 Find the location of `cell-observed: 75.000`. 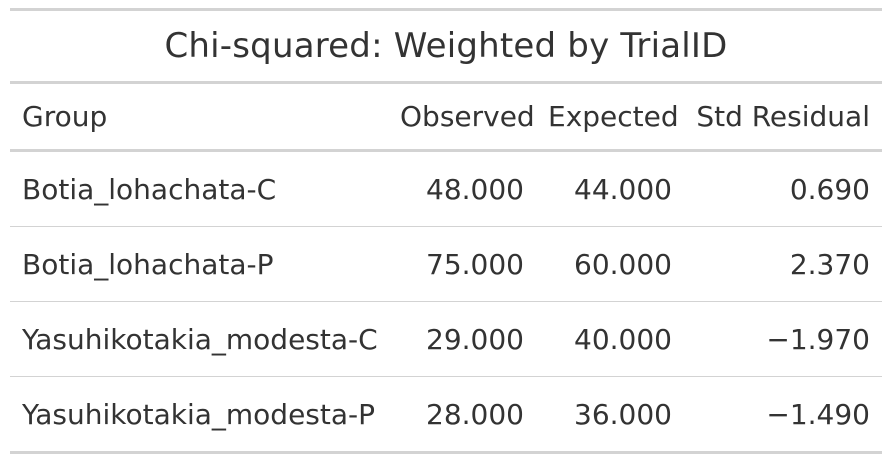

cell-observed: 75.000 is located at coordinates (462, 264).